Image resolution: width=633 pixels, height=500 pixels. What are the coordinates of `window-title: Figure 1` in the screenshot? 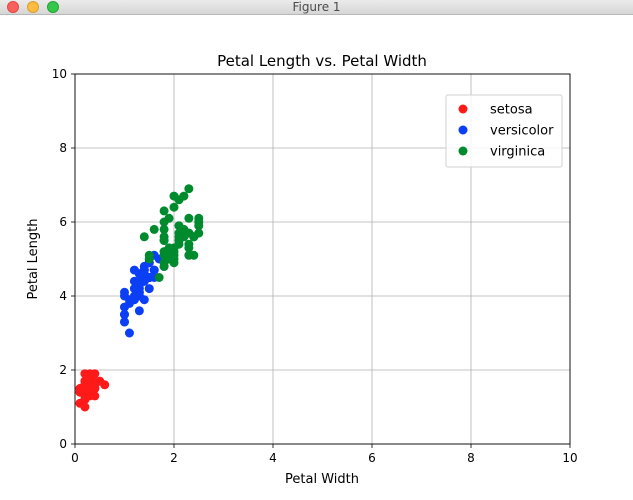 It's located at (316, 7).